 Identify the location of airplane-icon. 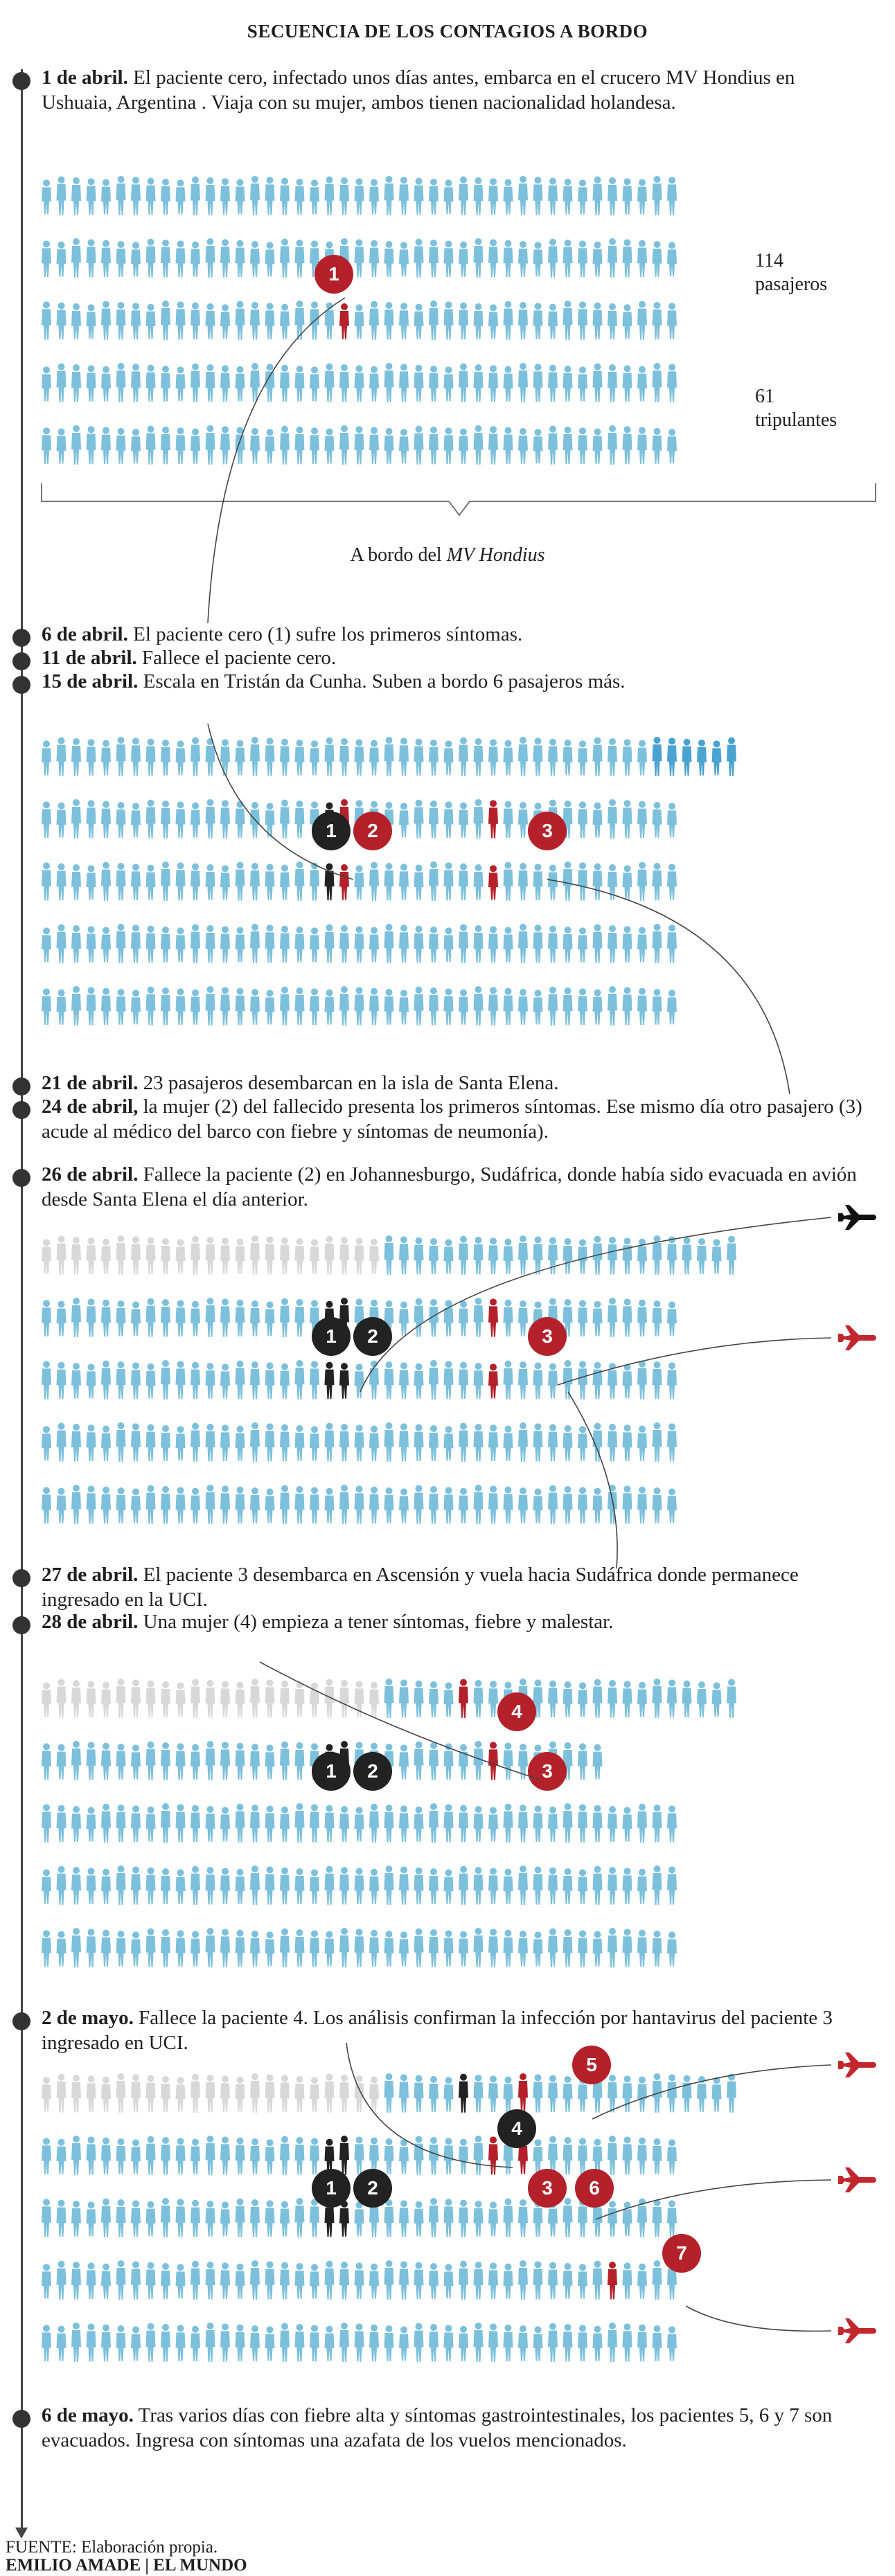
(856, 1337).